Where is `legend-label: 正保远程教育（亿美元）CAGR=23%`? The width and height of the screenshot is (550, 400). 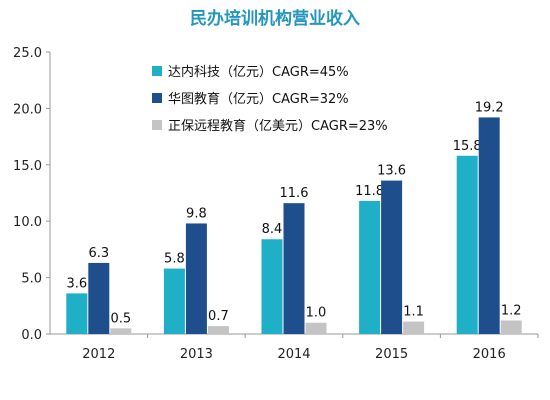
legend-label: 正保远程教育（亿美元）CAGR=23% is located at coordinates (278, 126).